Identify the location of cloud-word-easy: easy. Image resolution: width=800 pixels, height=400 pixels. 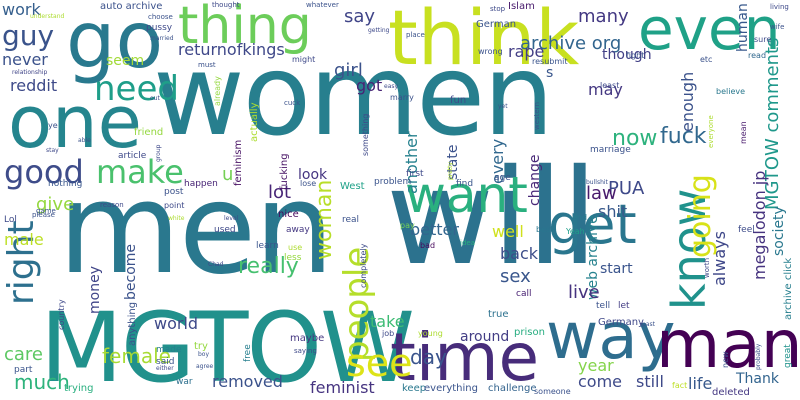
(391, 86).